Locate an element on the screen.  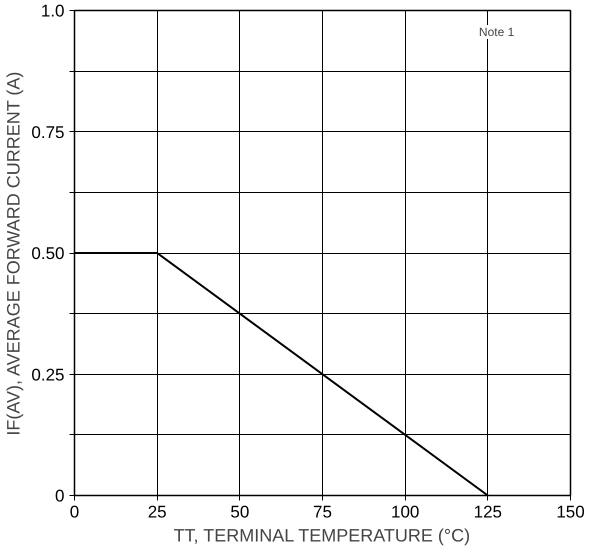
x-tick-label: 125 is located at coordinates (488, 512).